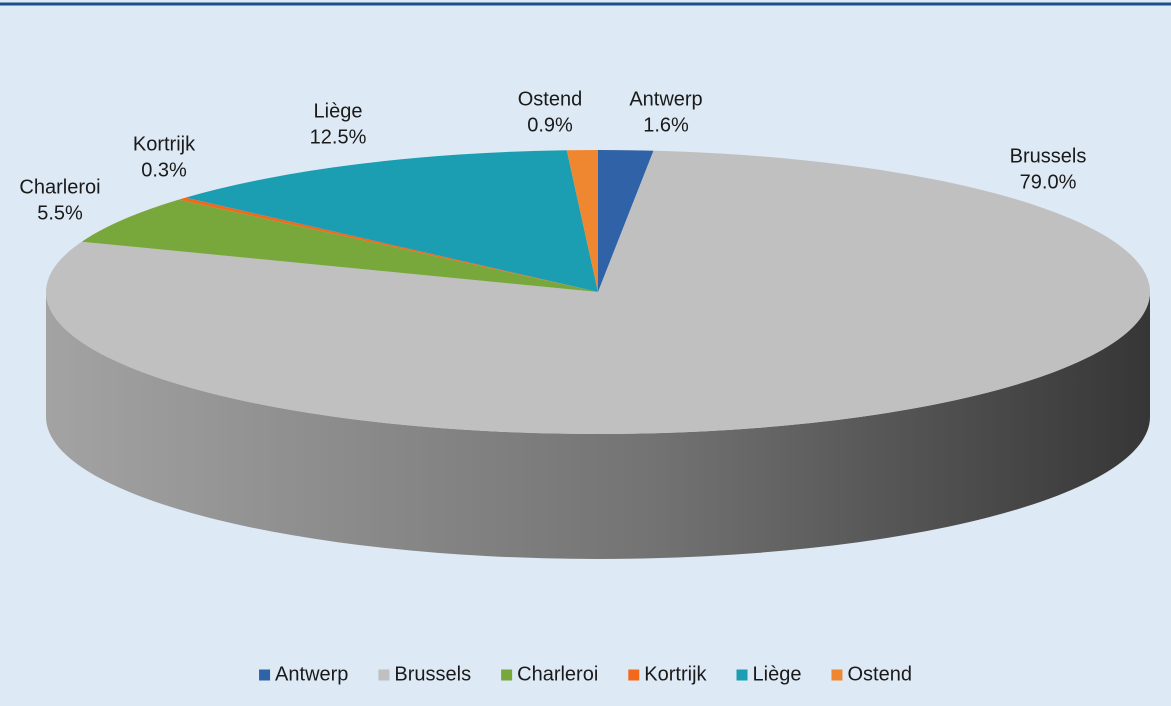 The width and height of the screenshot is (1171, 706). I want to click on legend-label: Charleroi, so click(557, 674).